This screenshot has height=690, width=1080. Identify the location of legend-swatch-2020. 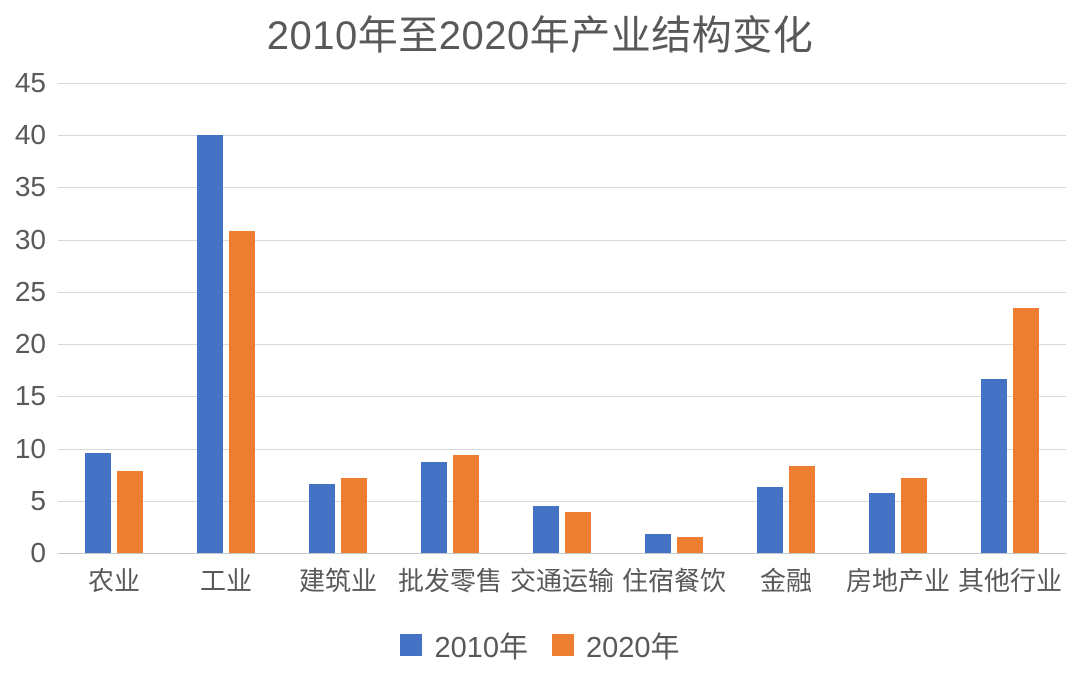
(563, 645).